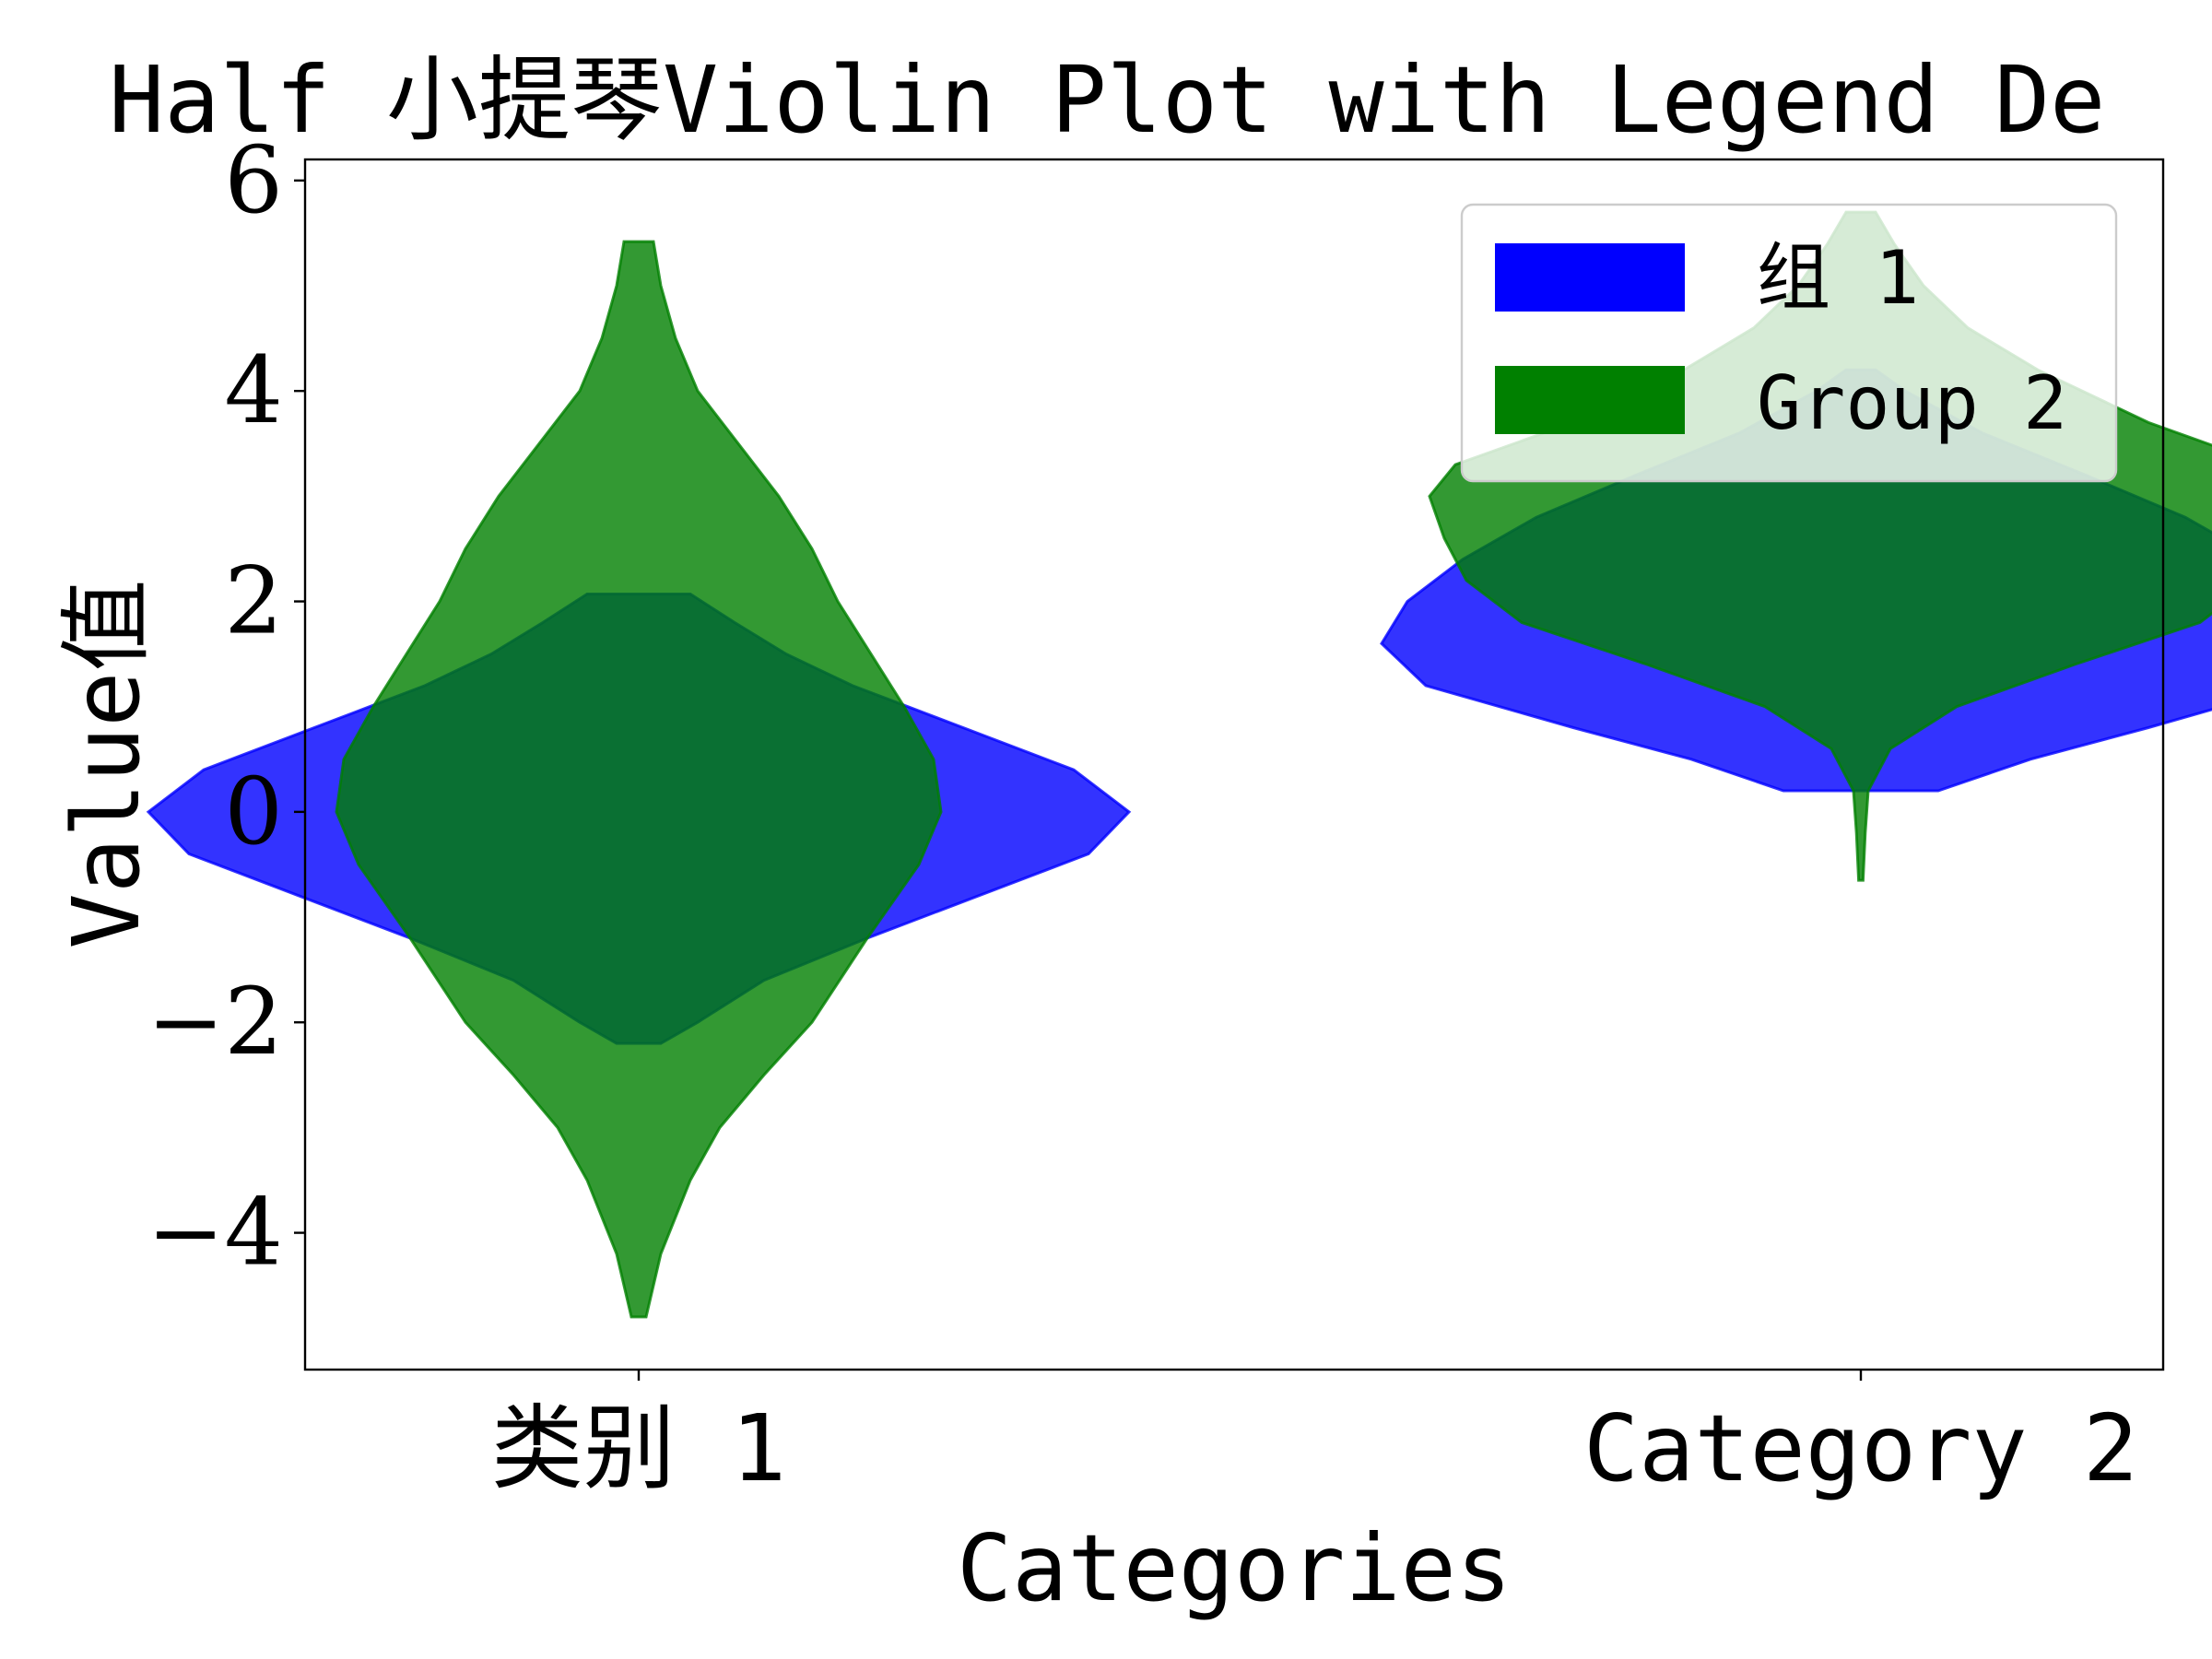  I want to click on legend-label-group-1: 组 1, so click(1838, 278).